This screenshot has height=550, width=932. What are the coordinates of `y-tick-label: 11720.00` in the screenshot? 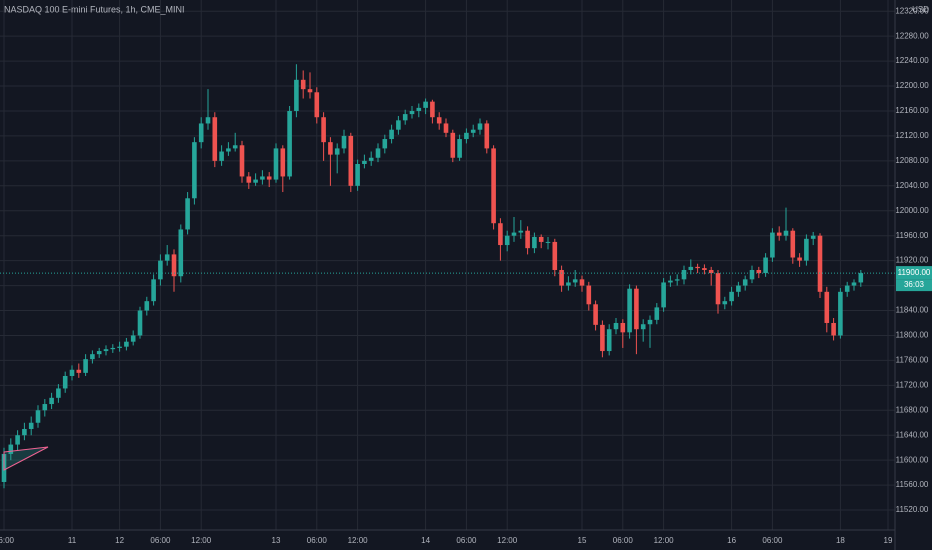 It's located at (912, 384).